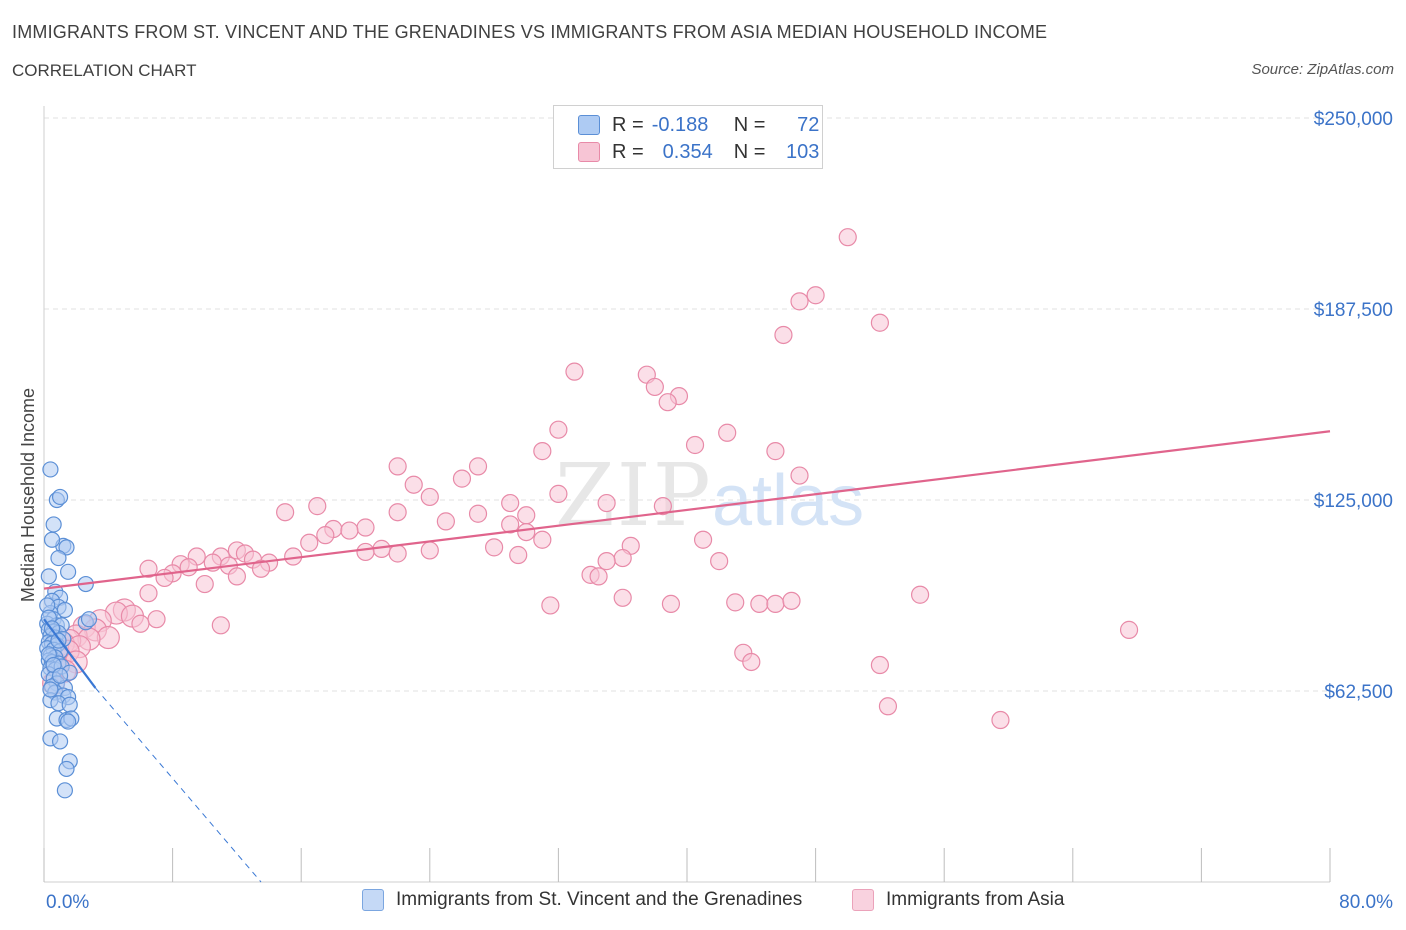  I want to click on correlation-legend: R = -0.188 N = 72 R = 0.354 N = 103, so click(688, 137).